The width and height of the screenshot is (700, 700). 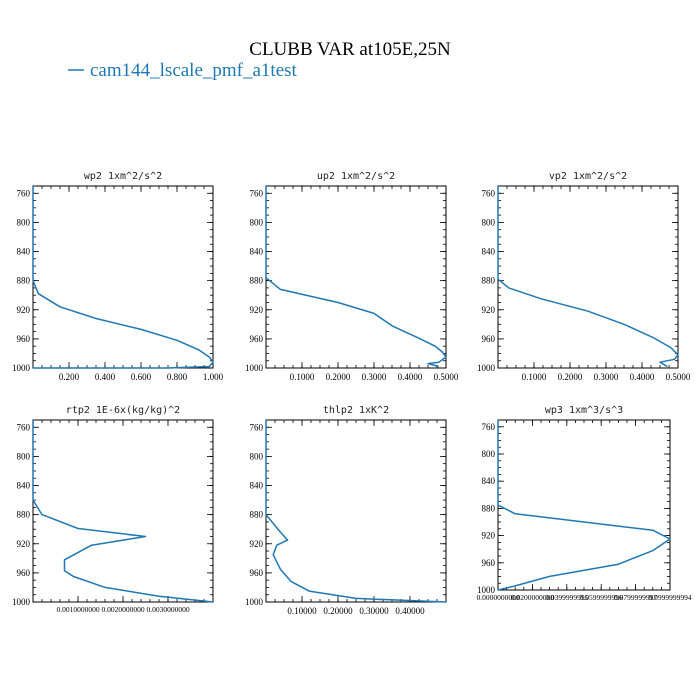 I want to click on panel-title: wp2 1xm^2/s^2, so click(x=123, y=176).